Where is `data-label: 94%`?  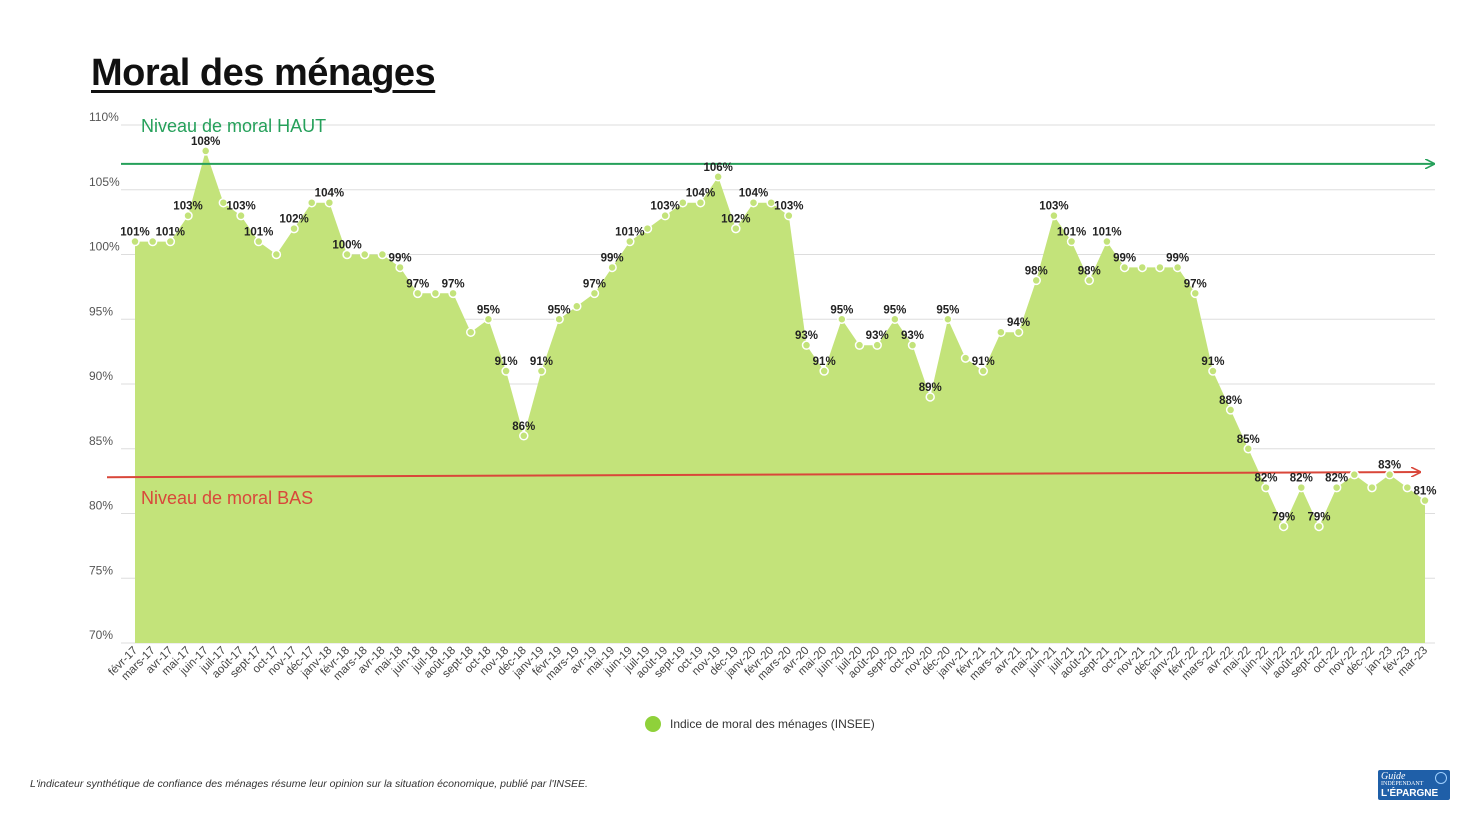
data-label: 94% is located at coordinates (1018, 323).